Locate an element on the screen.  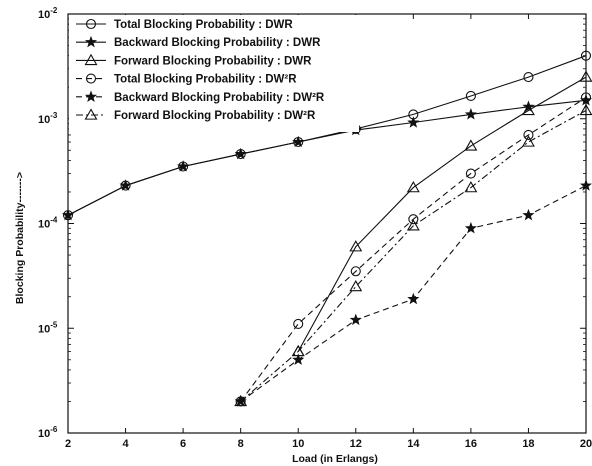
legend-entry: Total Blocking Probability : DWR is located at coordinates (184, 24).